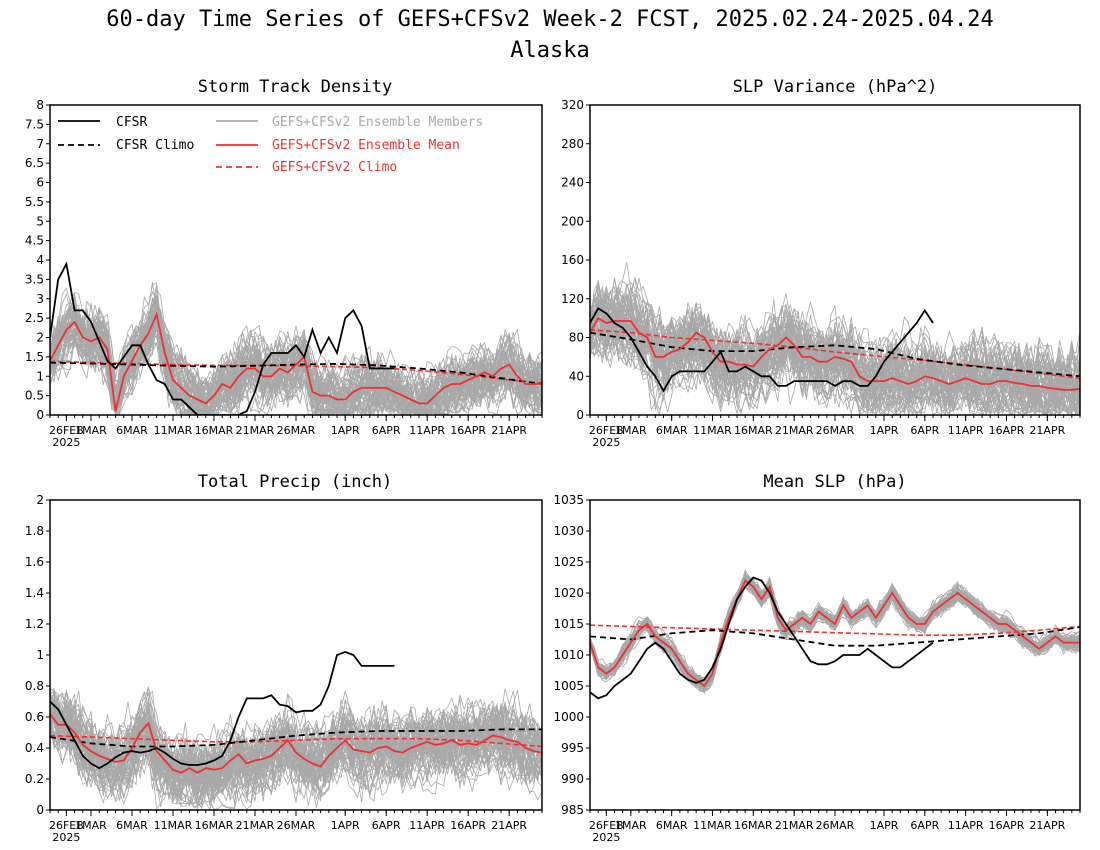 The width and height of the screenshot is (1100, 850). What do you see at coordinates (34, 686) in the screenshot?
I see `y-tick-label: 0.8` at bounding box center [34, 686].